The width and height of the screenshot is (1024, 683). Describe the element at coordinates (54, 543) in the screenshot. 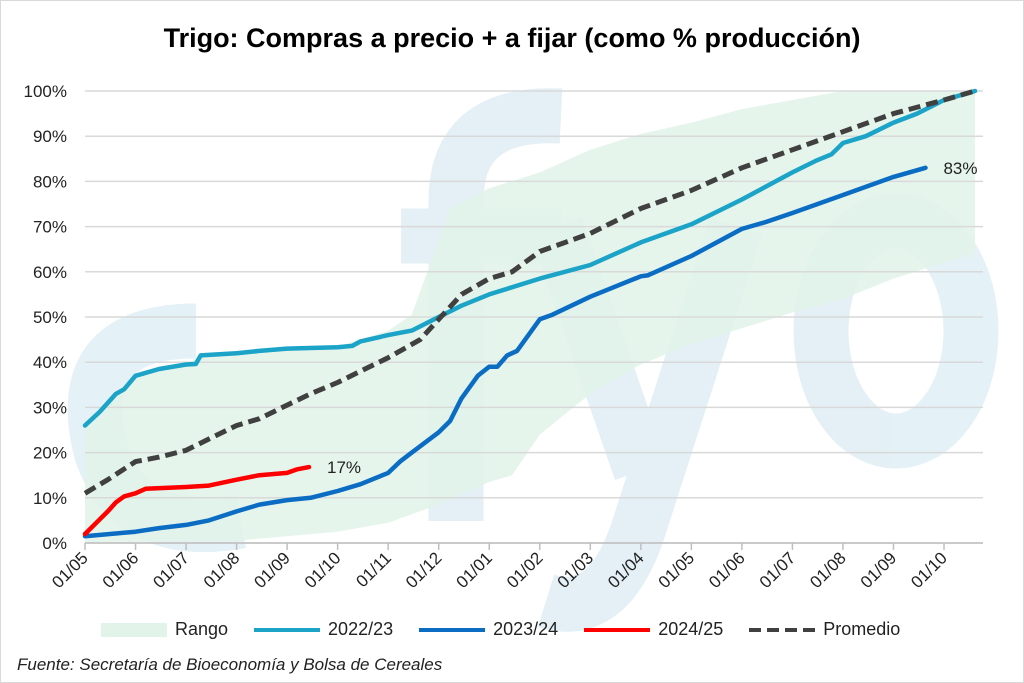

I see `y-tick-label: 0%` at that location.